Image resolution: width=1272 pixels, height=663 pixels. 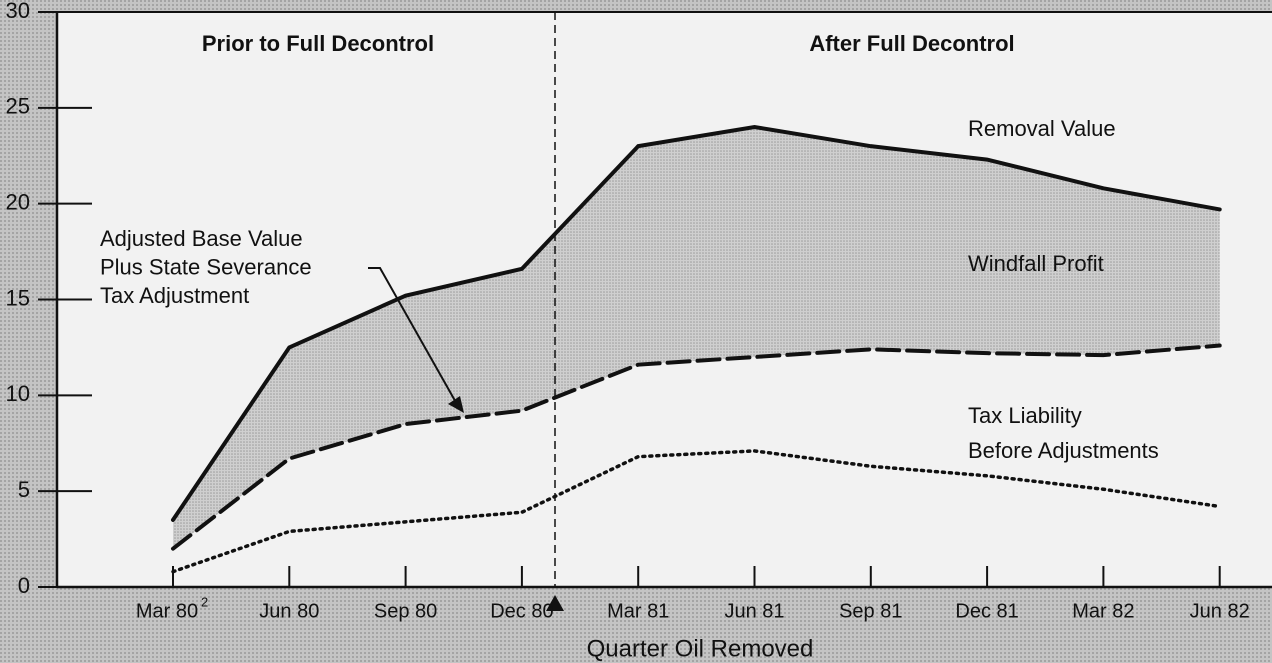 What do you see at coordinates (174, 295) in the screenshot?
I see `series-label: Tax Adjustment` at bounding box center [174, 295].